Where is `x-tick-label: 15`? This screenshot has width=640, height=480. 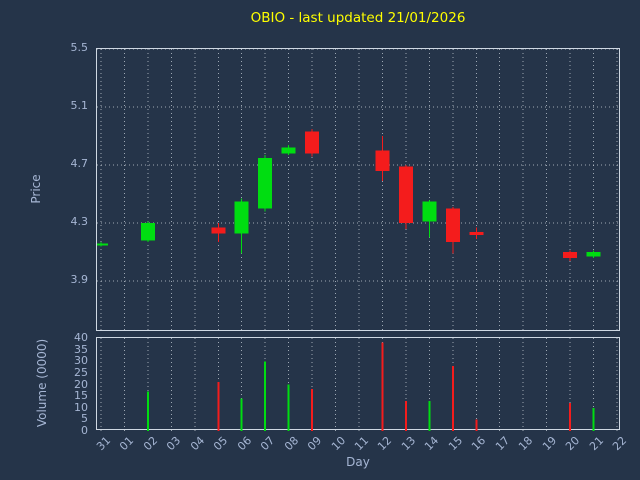 x-tick-label: 15 is located at coordinates (455, 444).